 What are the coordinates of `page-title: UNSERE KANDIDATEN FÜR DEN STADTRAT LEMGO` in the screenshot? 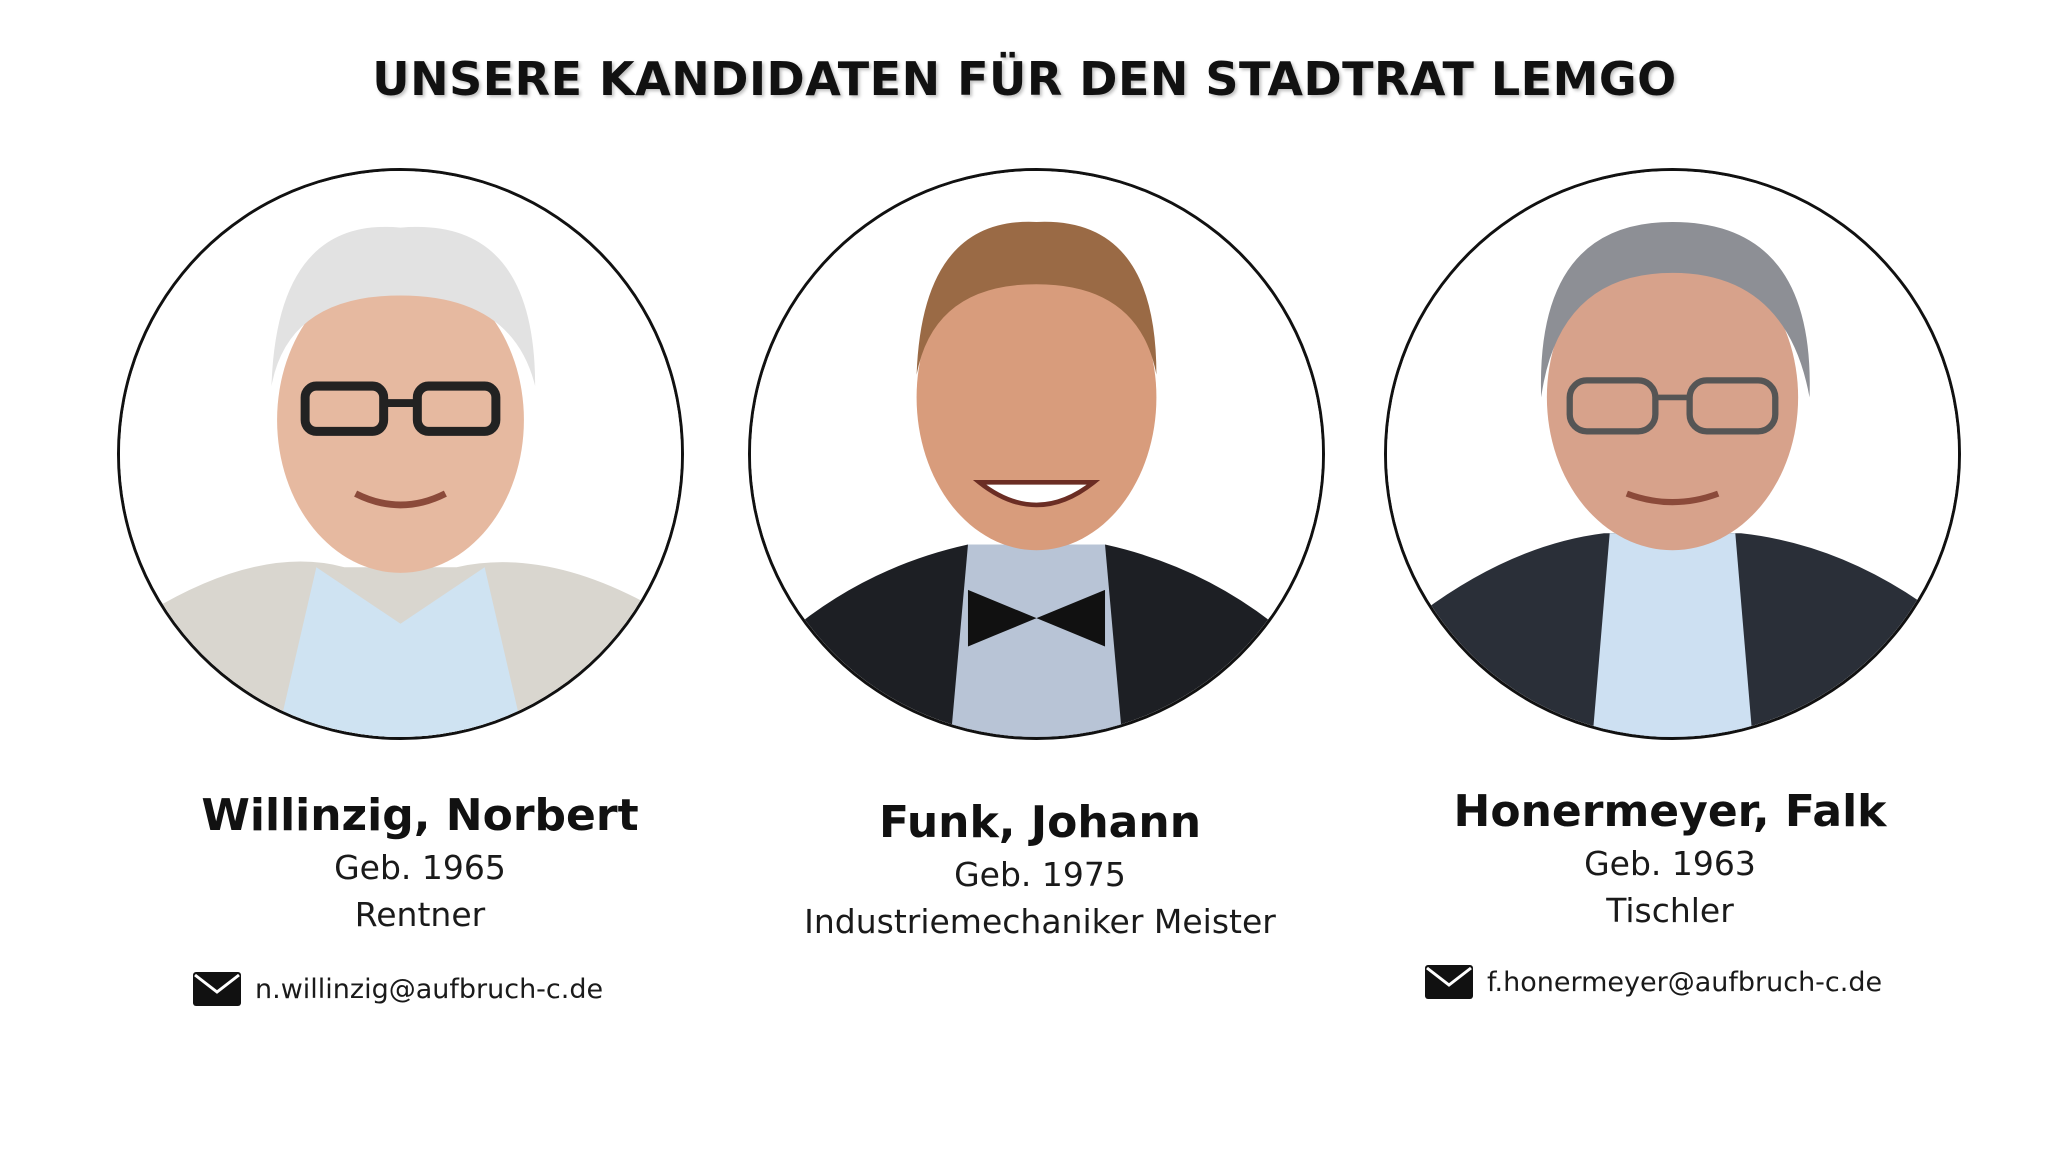 It's located at (1024, 79).